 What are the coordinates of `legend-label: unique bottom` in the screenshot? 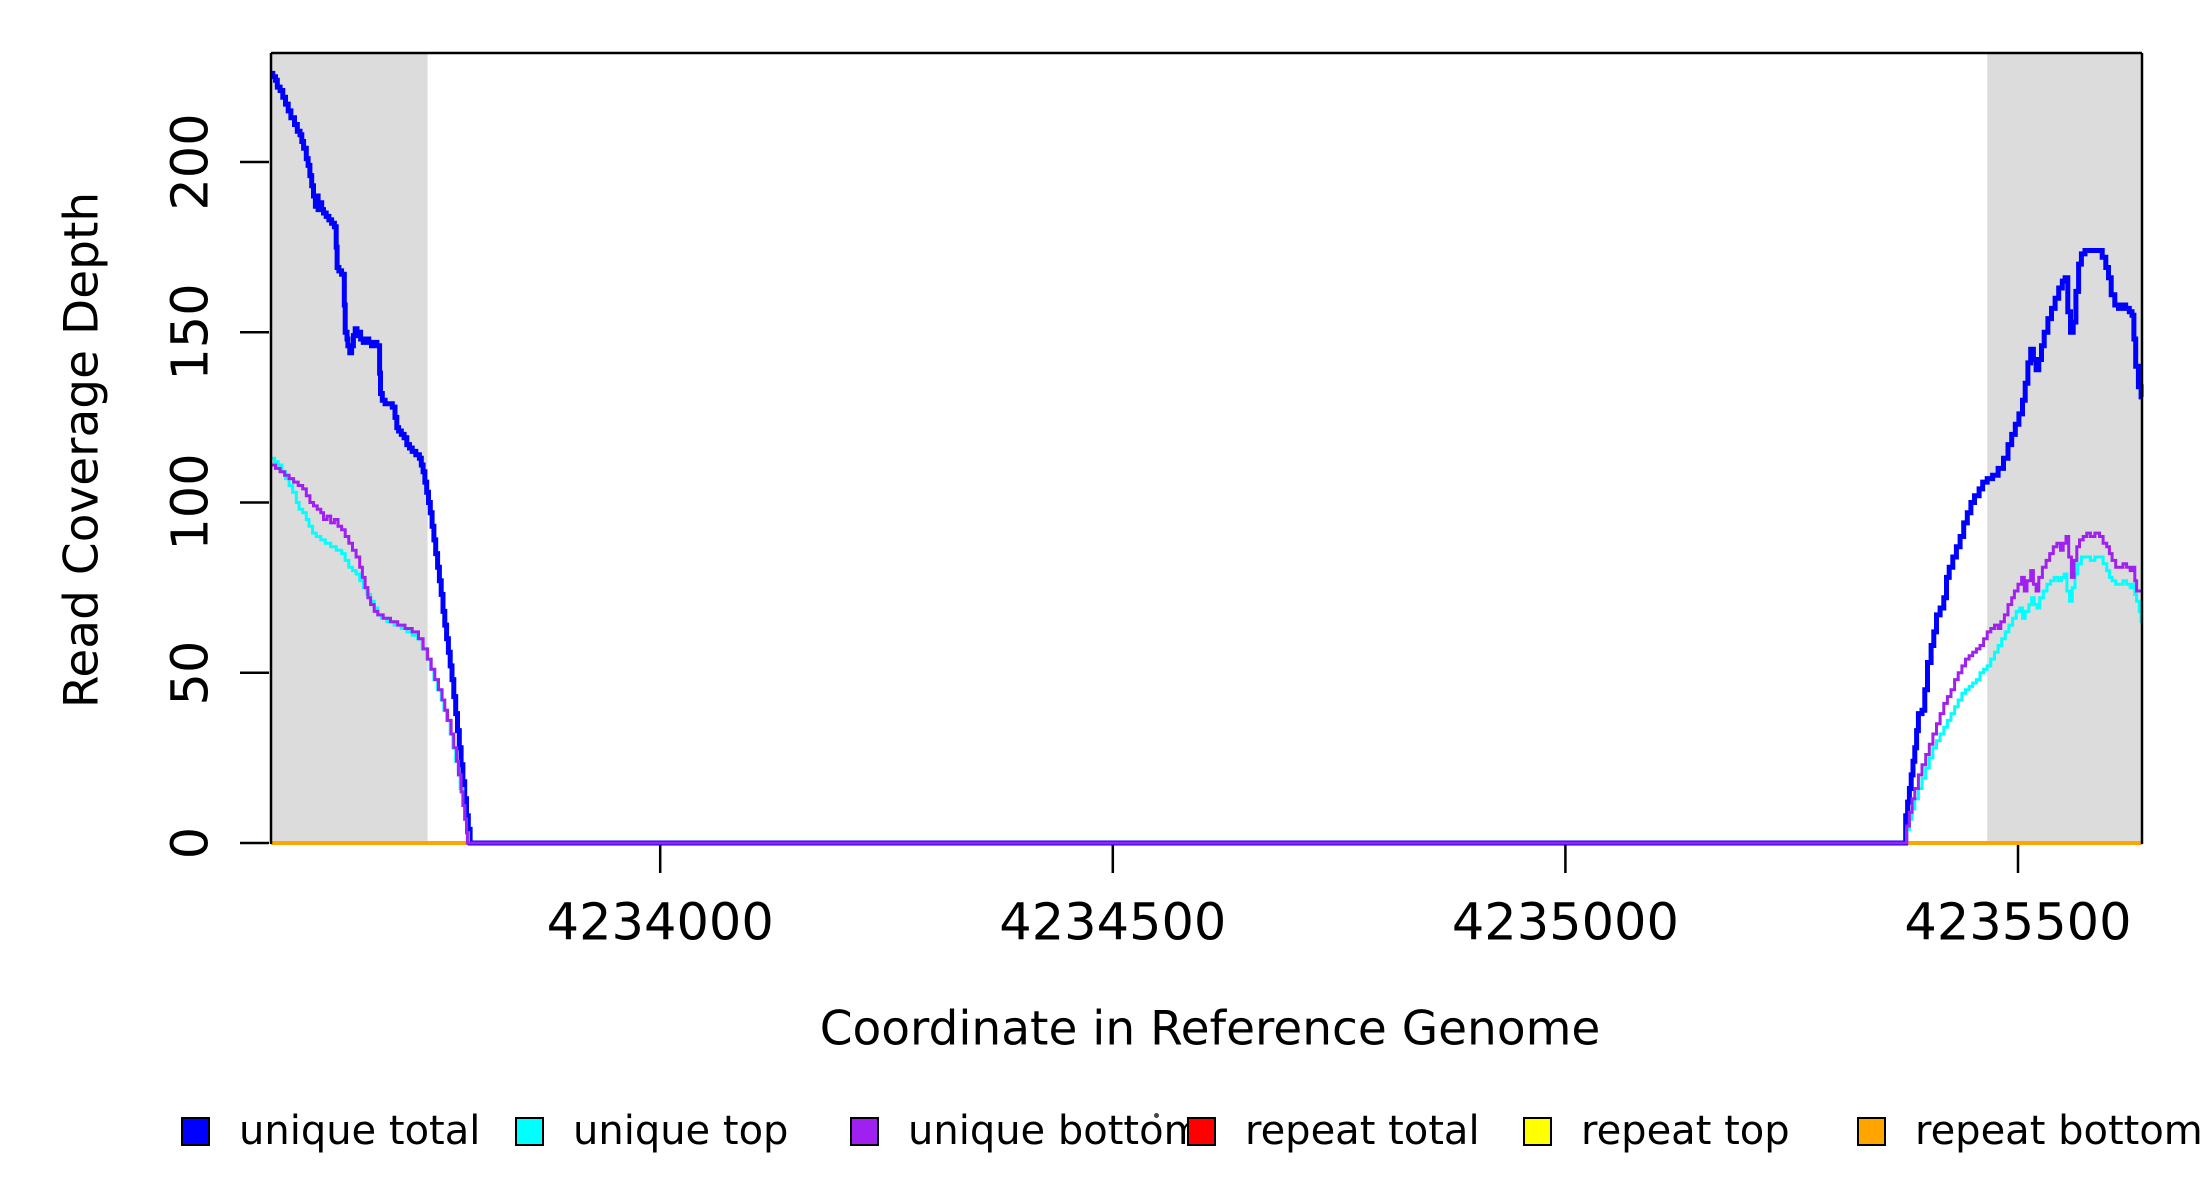 It's located at (1055, 1131).